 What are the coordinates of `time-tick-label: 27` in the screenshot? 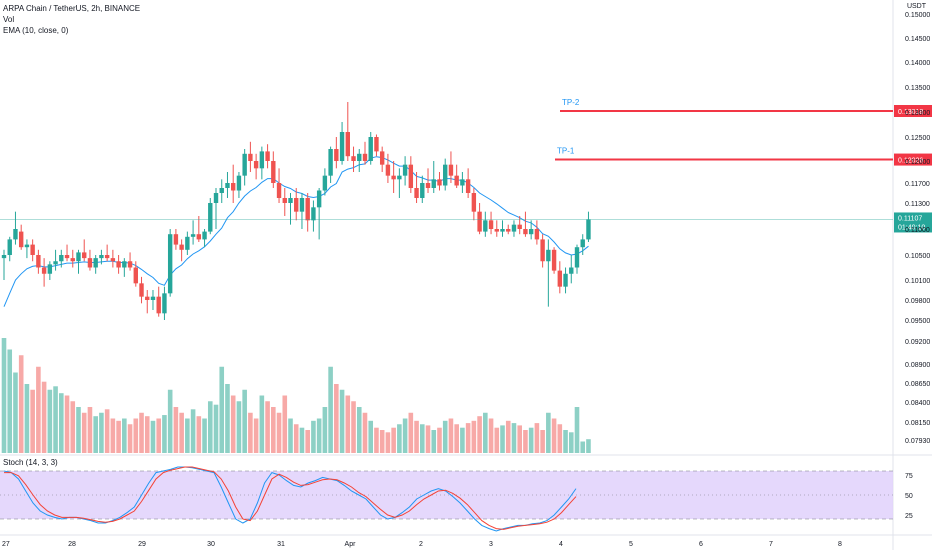 It's located at (6, 544).